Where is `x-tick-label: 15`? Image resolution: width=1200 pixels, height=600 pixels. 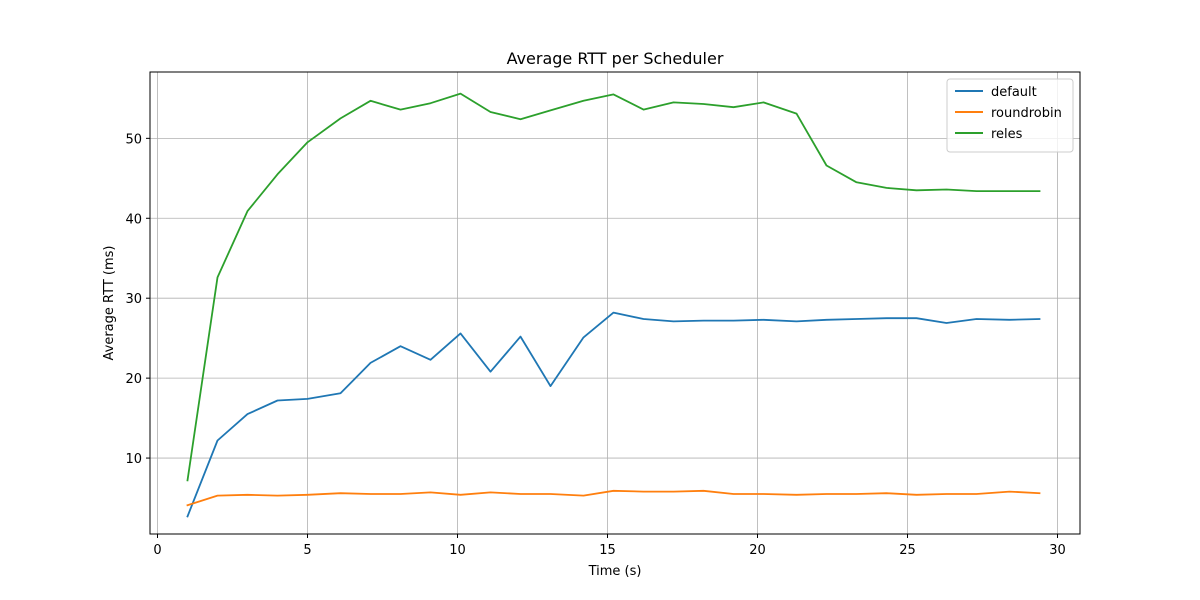 x-tick-label: 15 is located at coordinates (607, 550).